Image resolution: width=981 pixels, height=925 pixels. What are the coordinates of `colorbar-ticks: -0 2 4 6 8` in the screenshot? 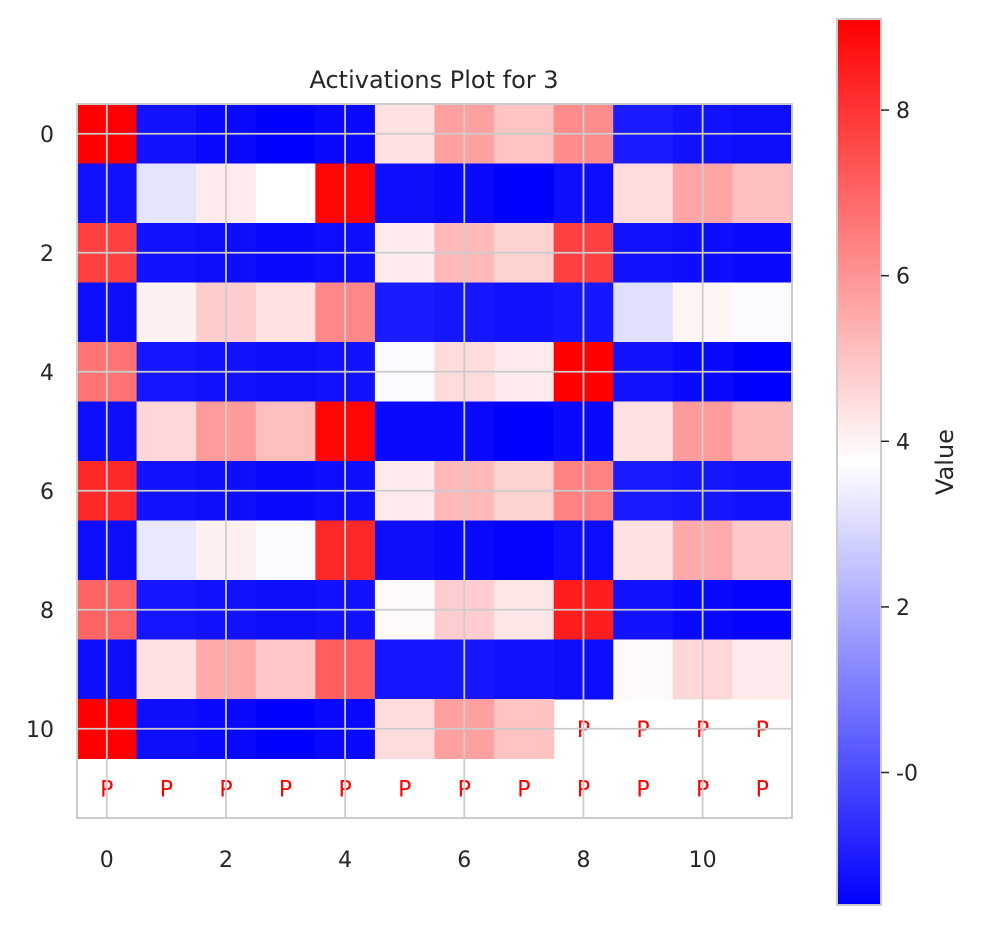 It's located at (899, 443).